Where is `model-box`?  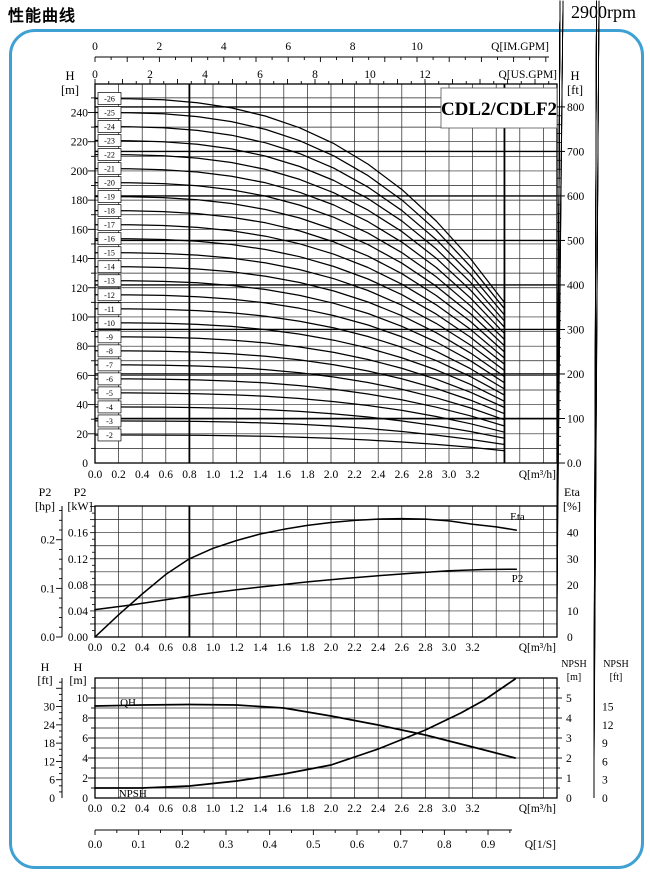
model-box is located at coordinates (499, 108).